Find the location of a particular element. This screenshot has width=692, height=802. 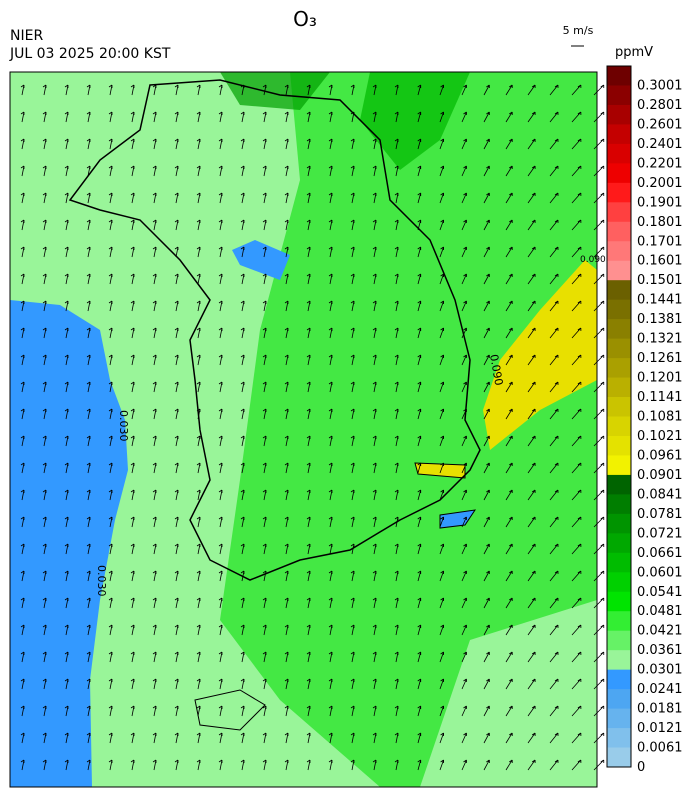

colorbar-label: 0.0301 is located at coordinates (660, 670).